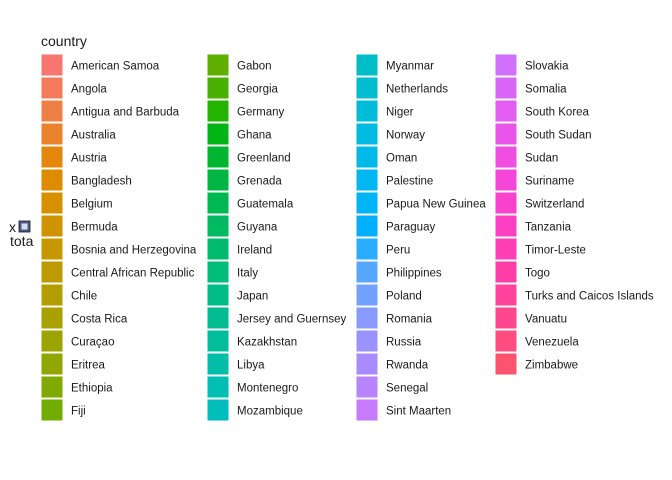 The width and height of the screenshot is (672, 480). What do you see at coordinates (244, 180) in the screenshot?
I see `legend-entry: Grenada` at bounding box center [244, 180].